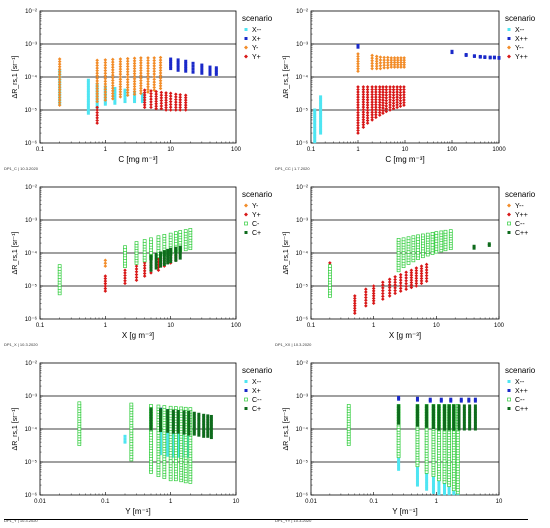 The image size is (550, 528). I want to click on y-axis-label: ΔR_rs,1 [sr⁻¹], so click(286, 428).